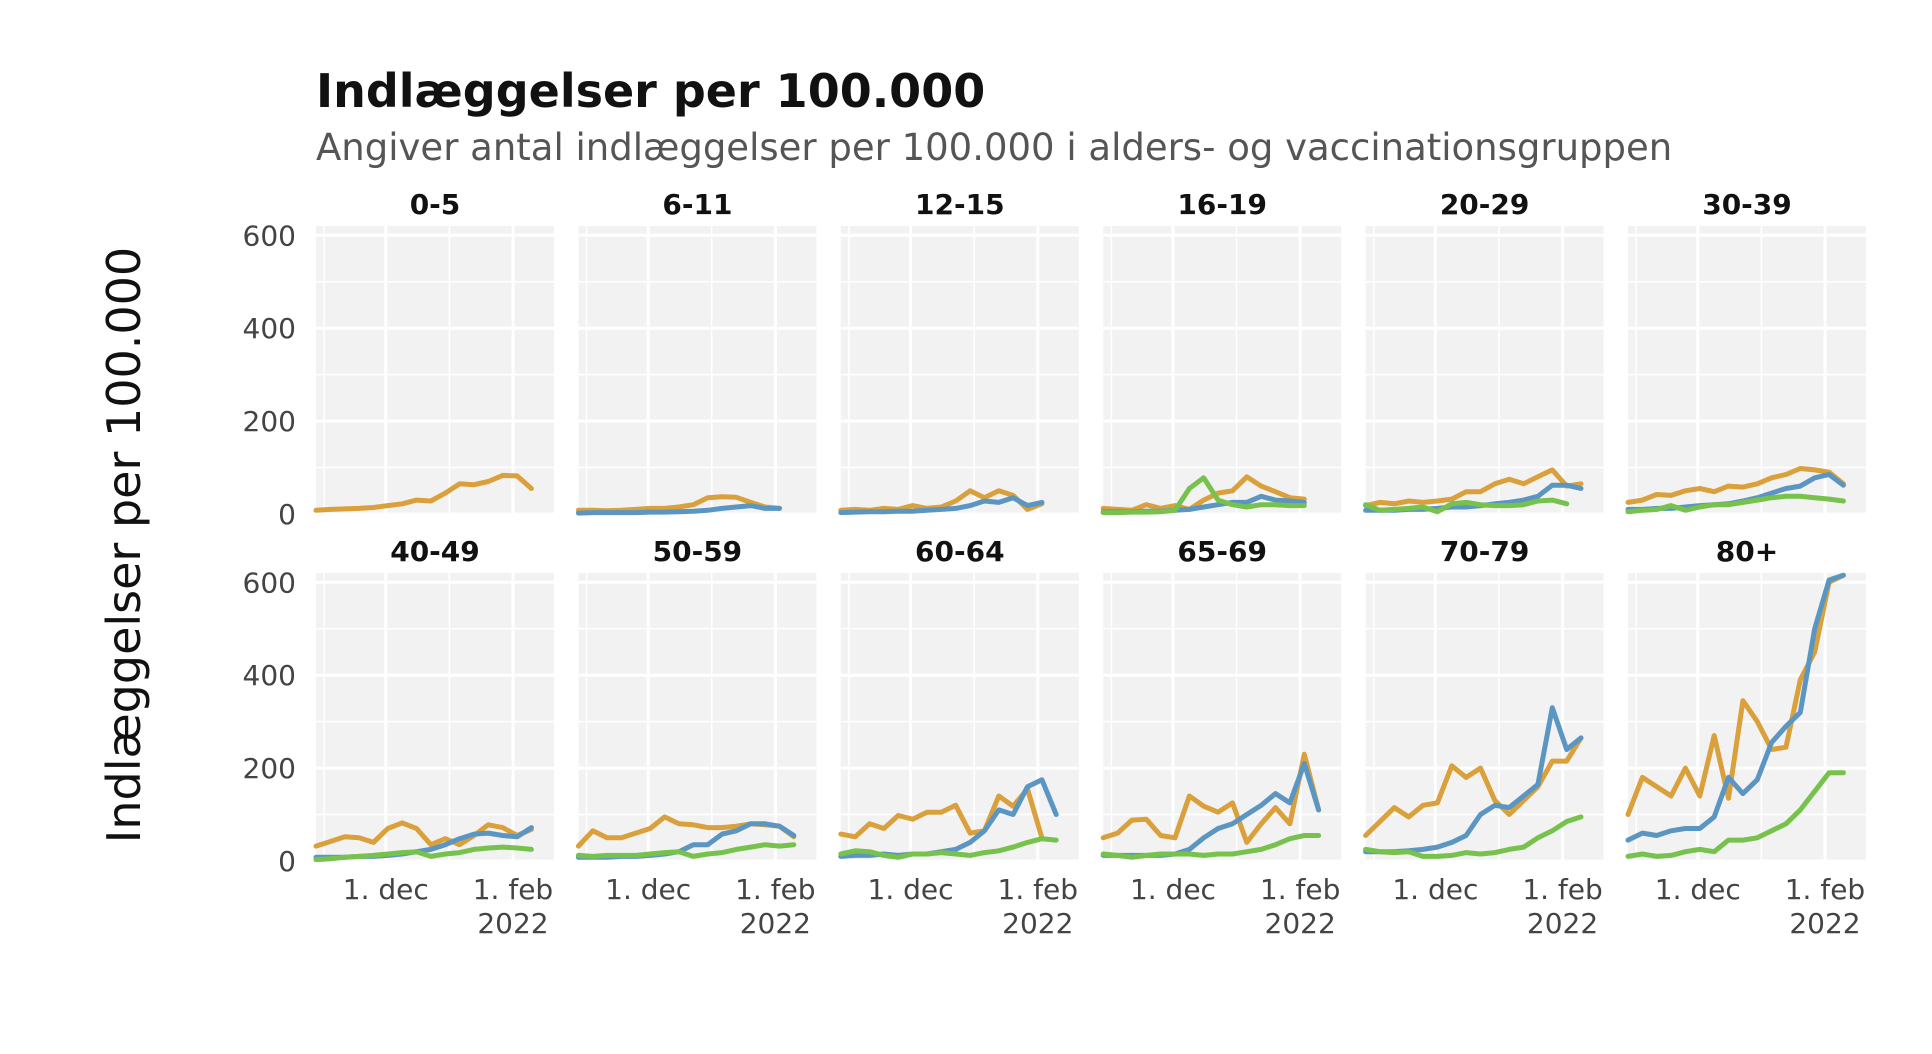 The width and height of the screenshot is (1932, 1054). Describe the element at coordinates (1222, 551) in the screenshot. I see `facet-label: 65-69` at that location.